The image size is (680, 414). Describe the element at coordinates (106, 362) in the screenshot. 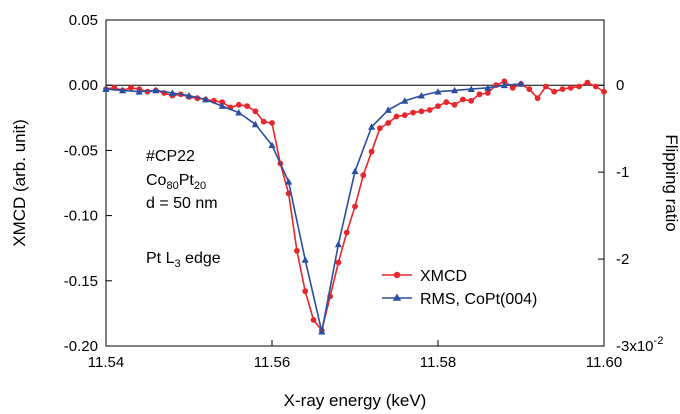

I see `x-tick-label: 11.54` at that location.